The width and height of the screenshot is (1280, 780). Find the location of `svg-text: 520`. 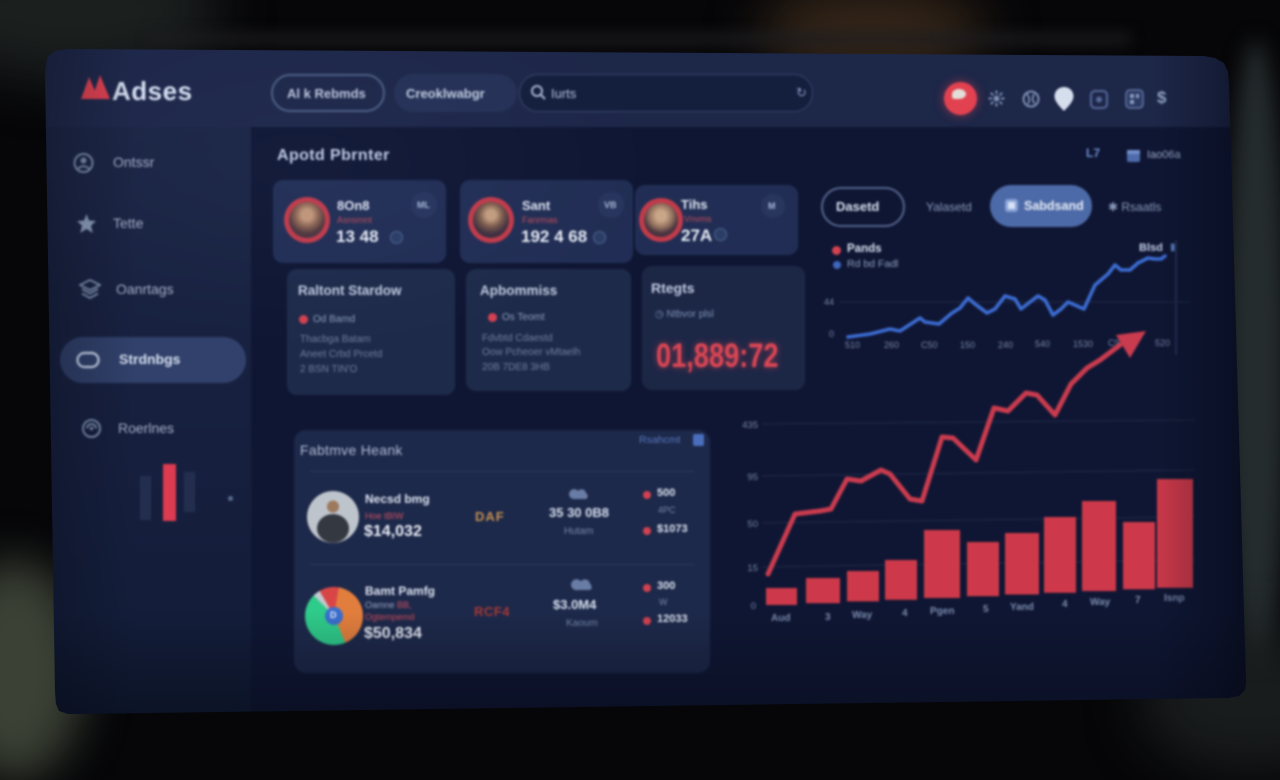

svg-text: 520 is located at coordinates (1162, 343).